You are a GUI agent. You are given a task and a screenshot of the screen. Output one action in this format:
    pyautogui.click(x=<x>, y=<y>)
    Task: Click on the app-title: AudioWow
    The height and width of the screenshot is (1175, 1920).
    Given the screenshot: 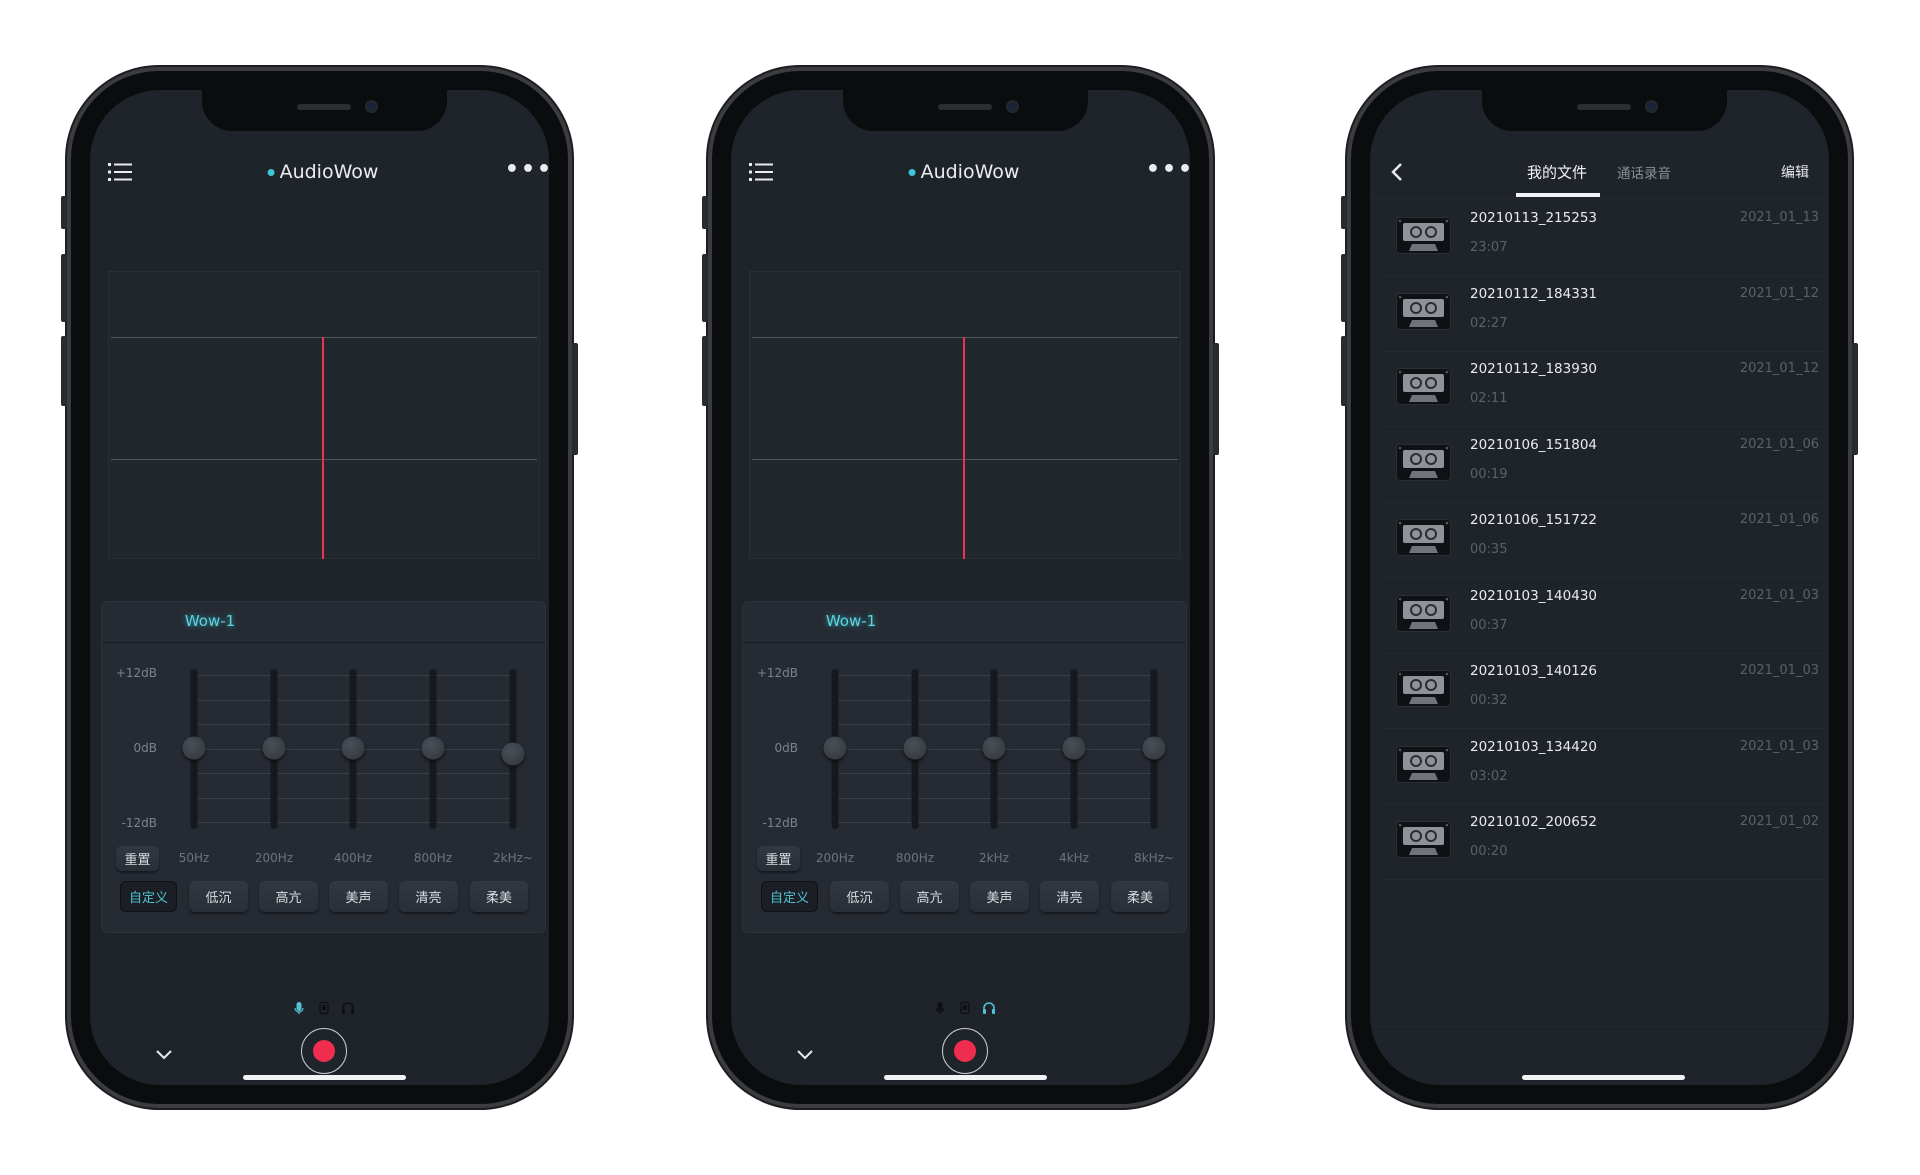 What is the action you would take?
    pyautogui.click(x=963, y=172)
    